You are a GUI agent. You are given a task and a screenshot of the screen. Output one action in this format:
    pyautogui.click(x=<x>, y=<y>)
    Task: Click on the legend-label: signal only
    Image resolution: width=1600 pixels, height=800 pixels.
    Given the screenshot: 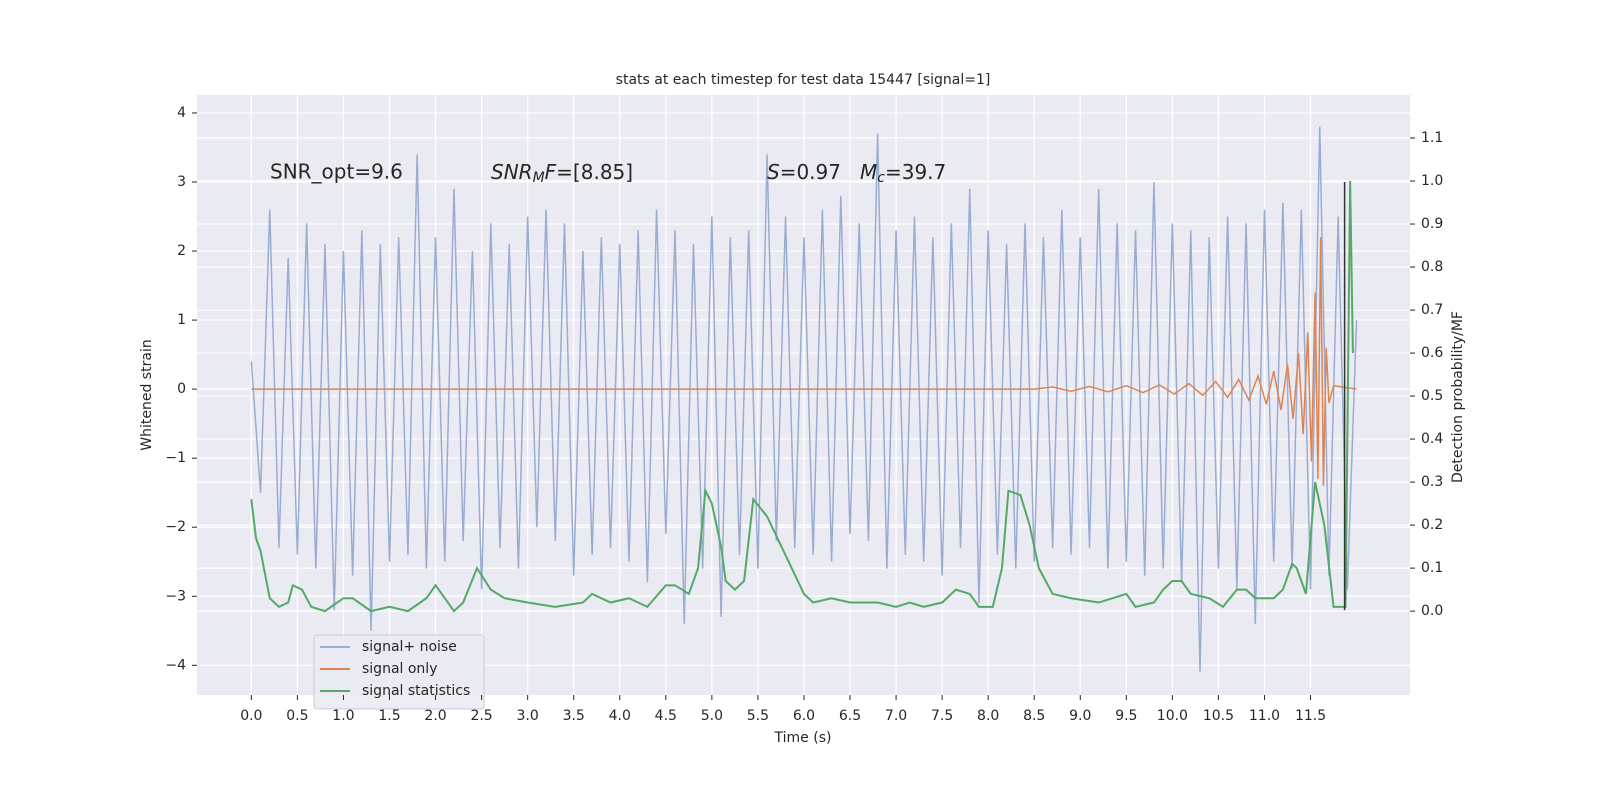 What is the action you would take?
    pyautogui.click(x=399, y=669)
    